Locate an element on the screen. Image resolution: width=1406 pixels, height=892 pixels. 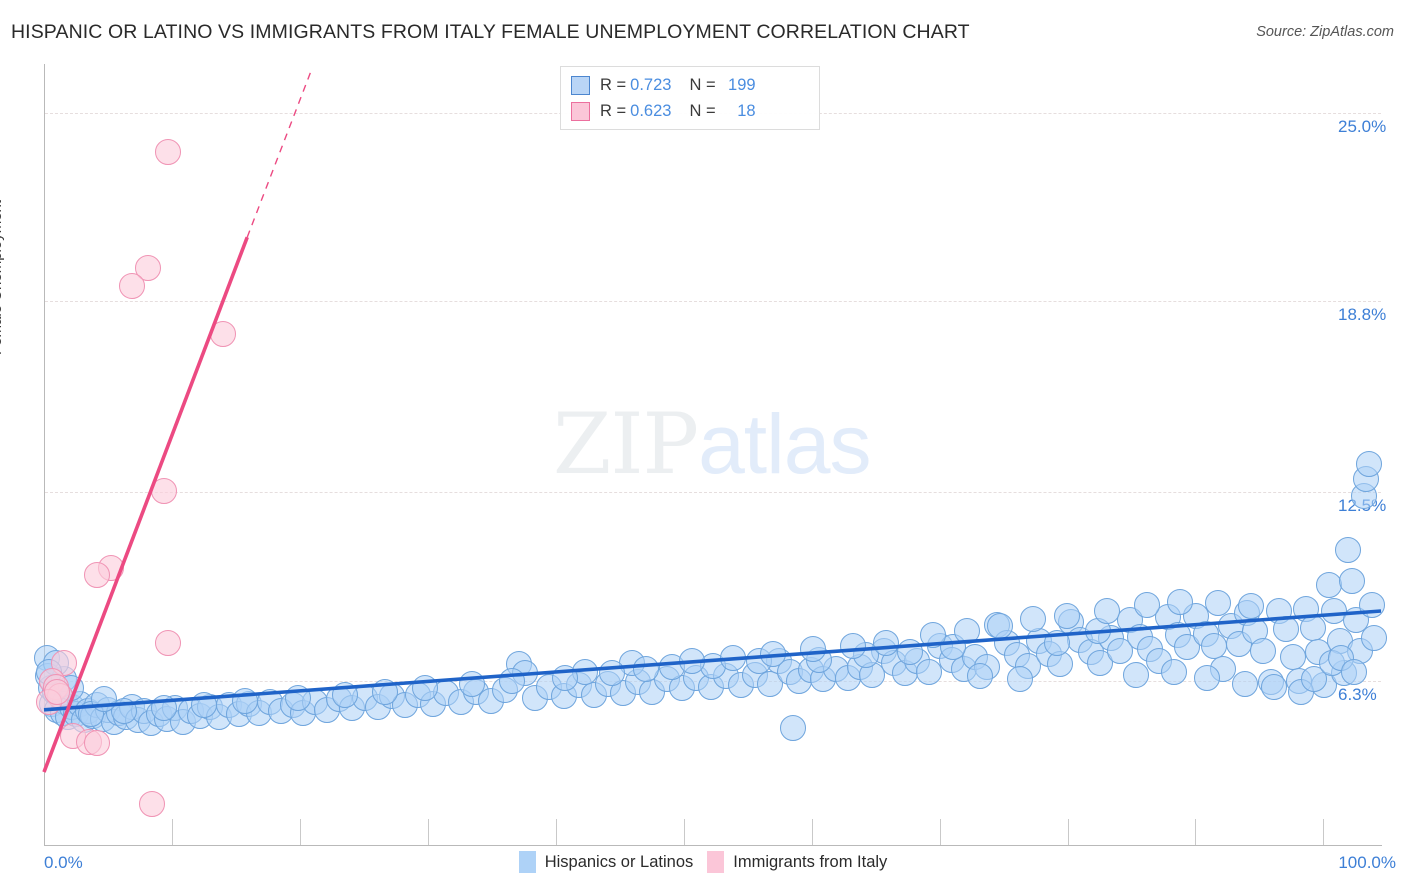
watermark-zip: ZIP is located at coordinates (626, 444).